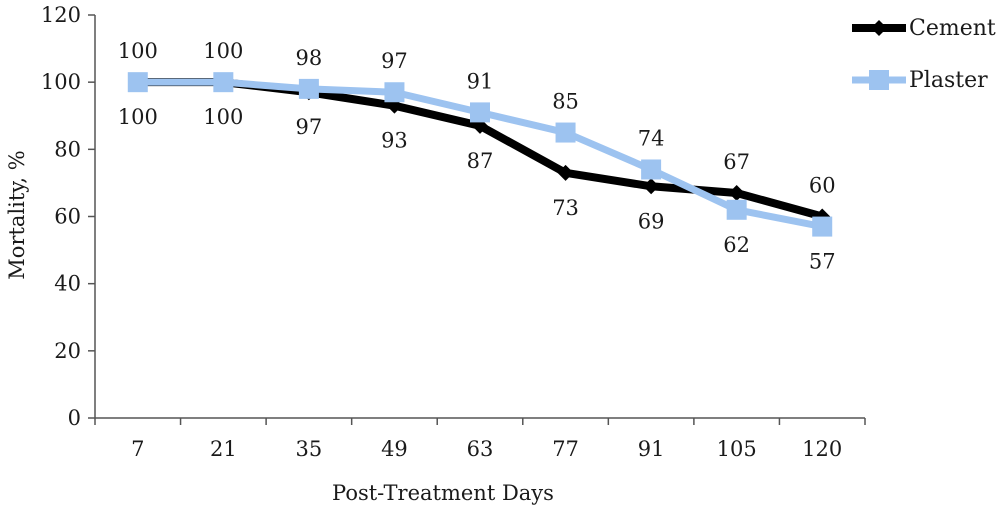  I want to click on legend-label: Plaster, so click(948, 80).